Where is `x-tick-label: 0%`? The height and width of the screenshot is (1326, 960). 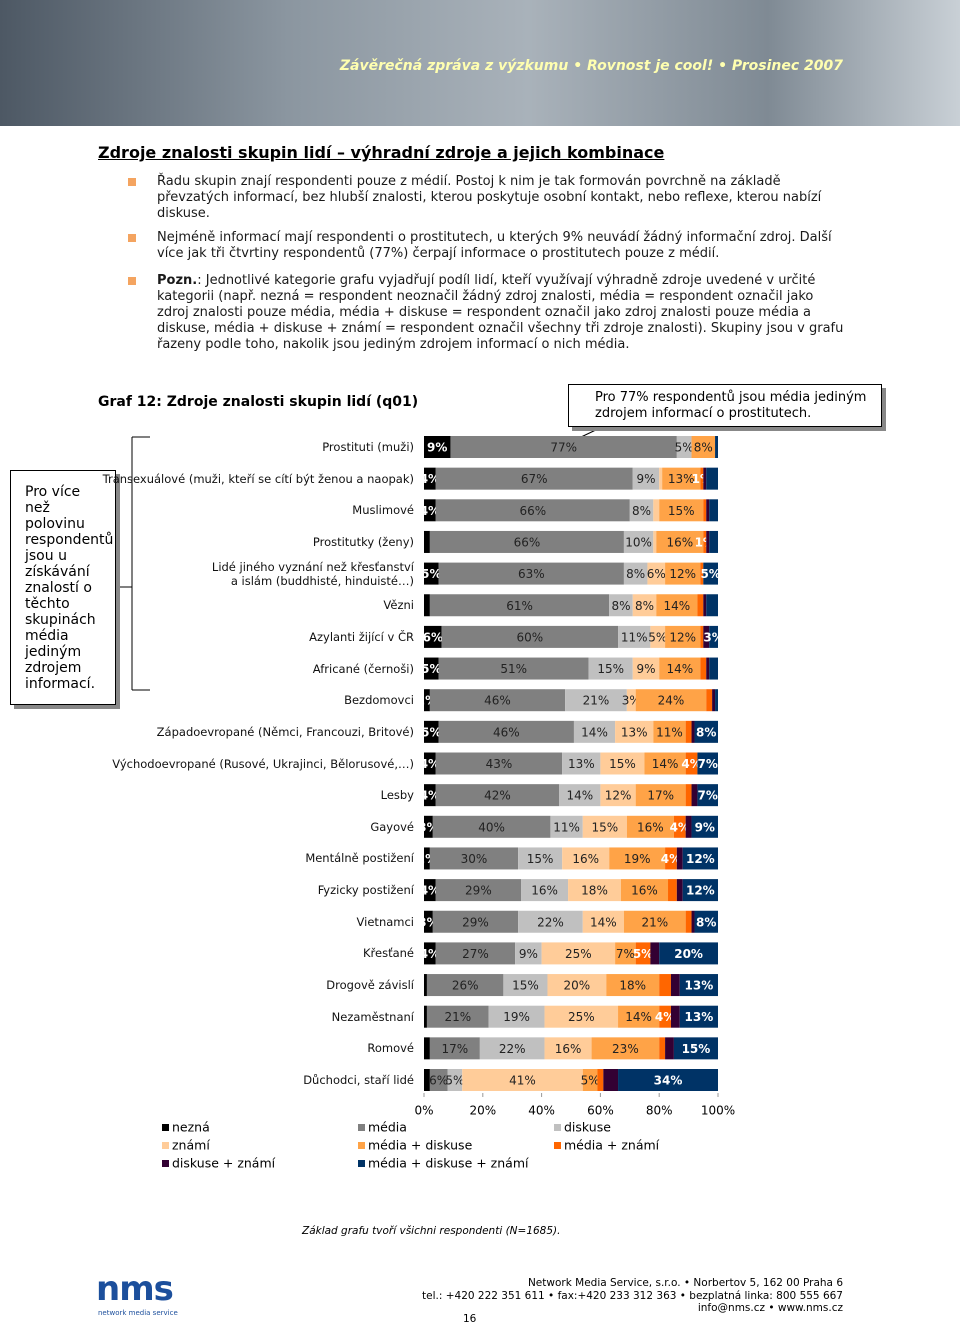
x-tick-label: 0% is located at coordinates (423, 1111).